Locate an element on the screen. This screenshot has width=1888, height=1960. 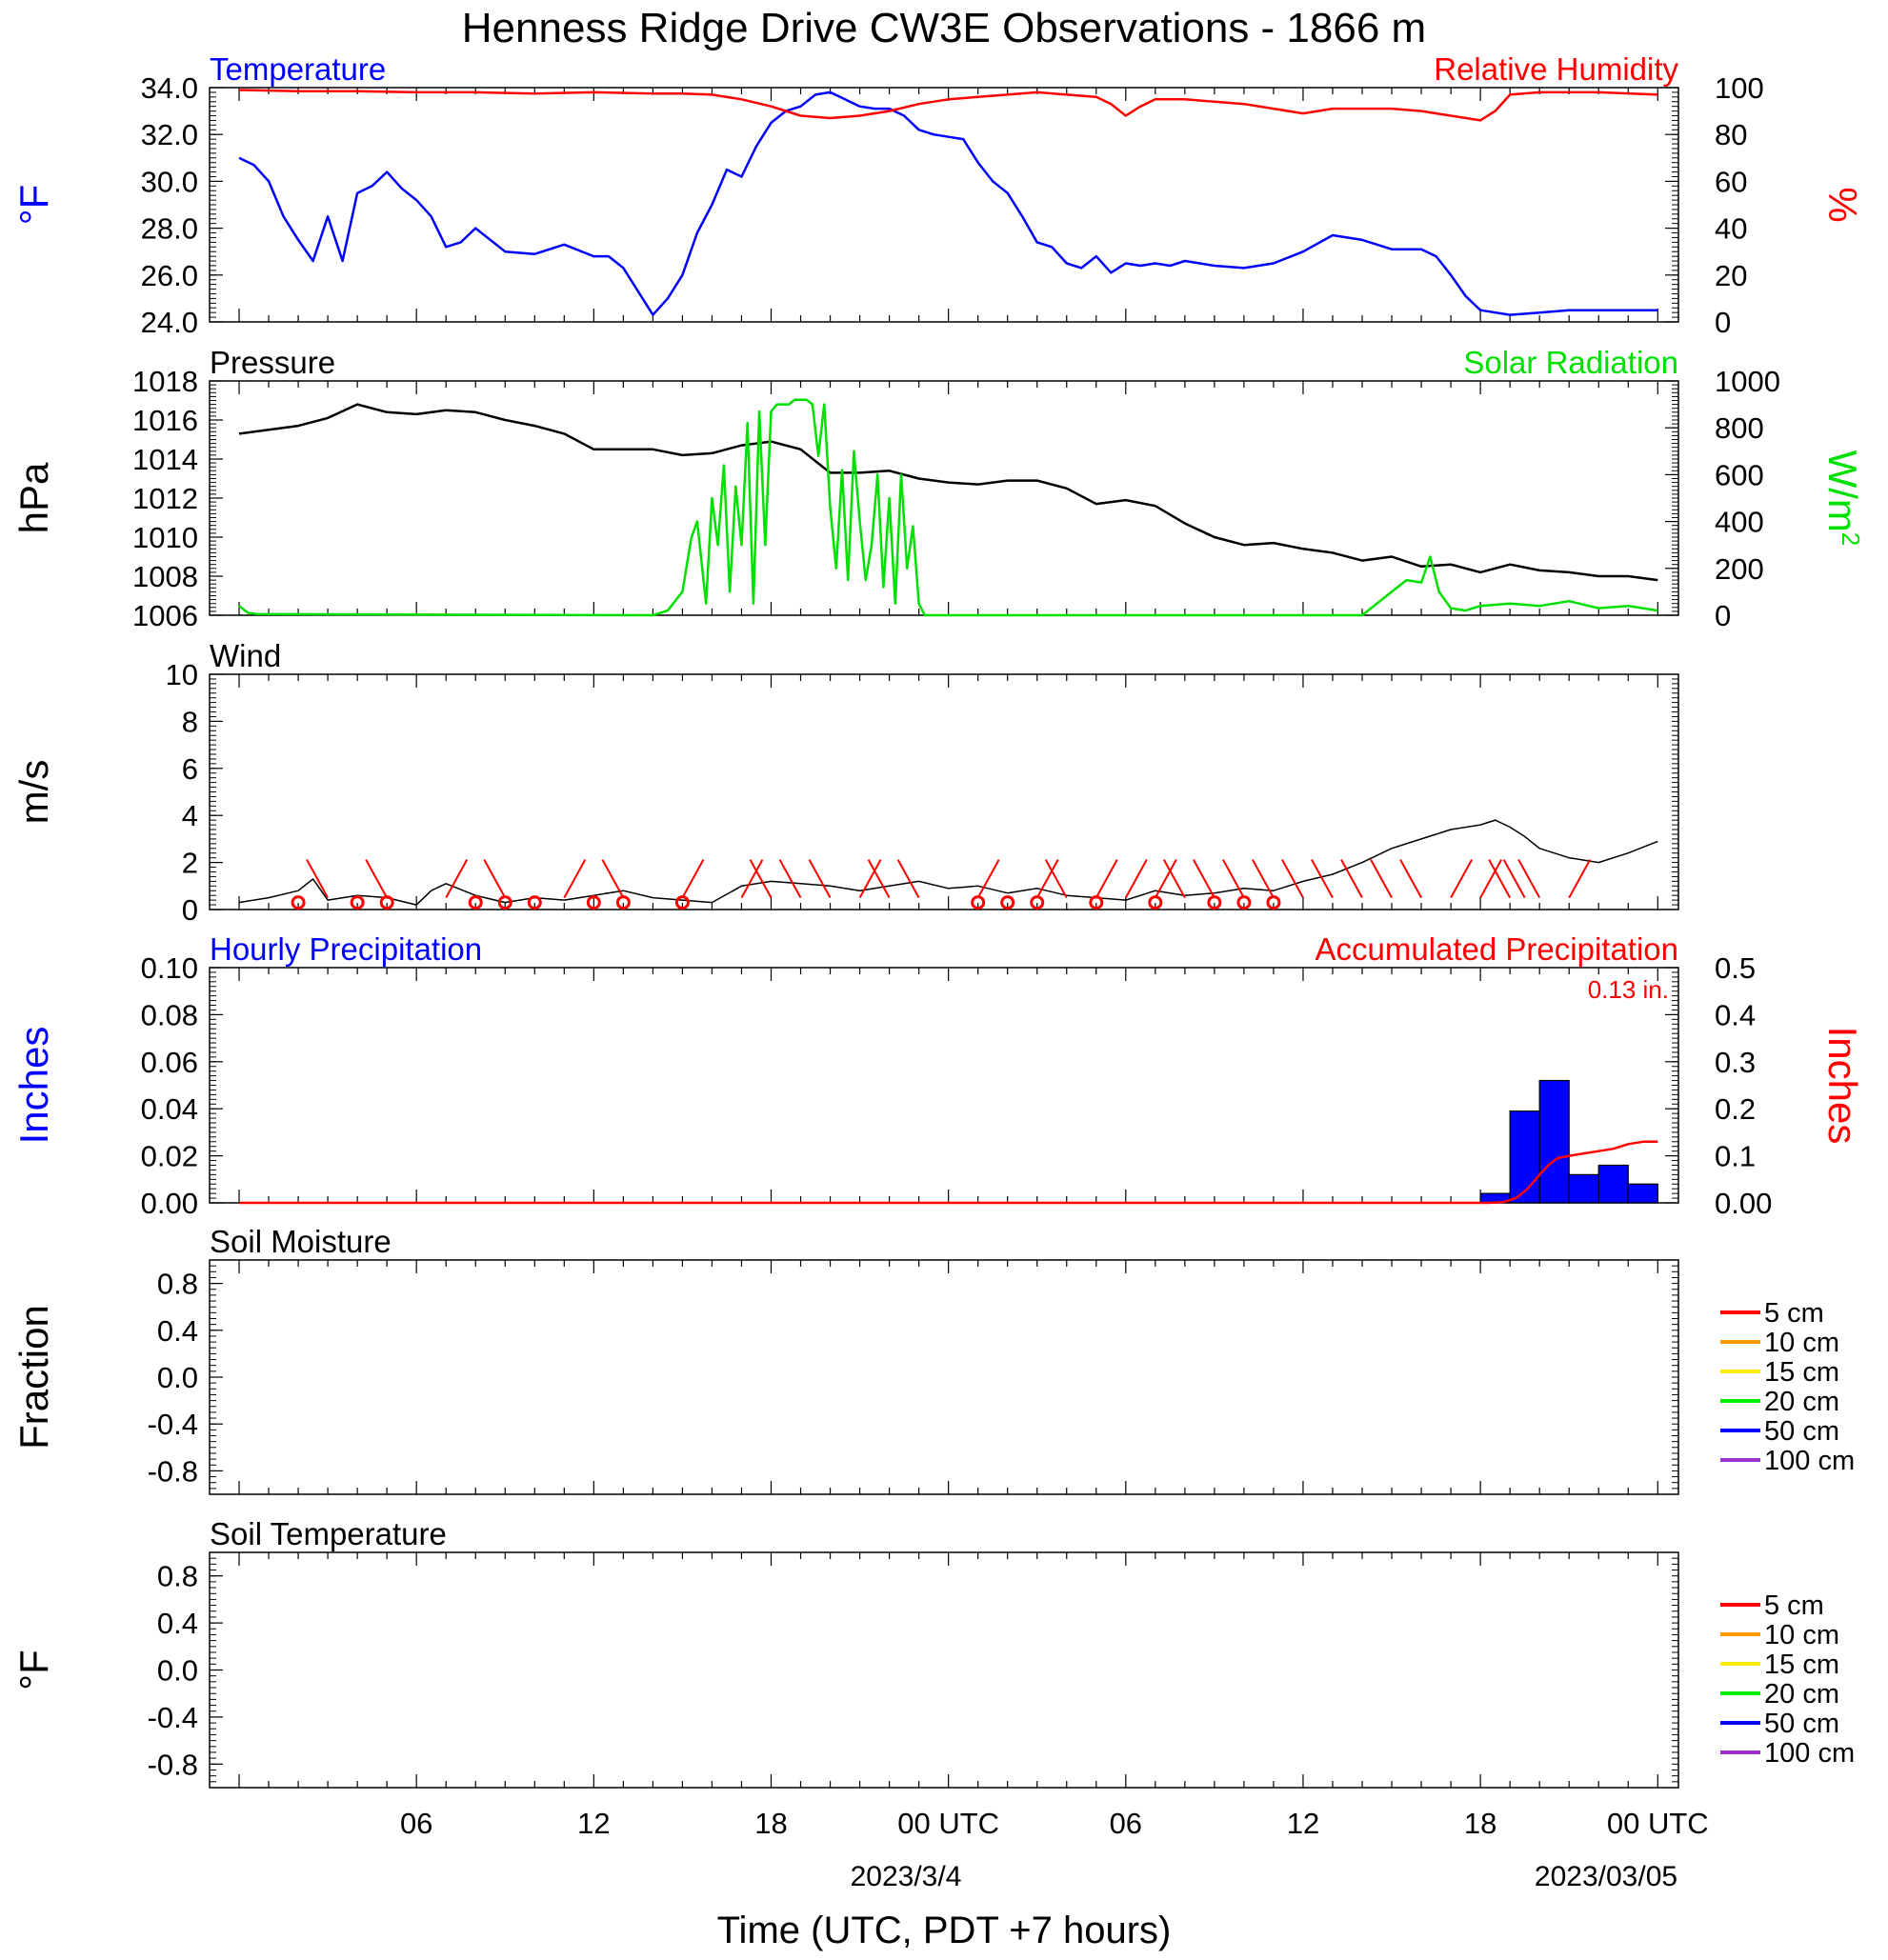
y-axis-label-left: Fraction is located at coordinates (33, 1377).